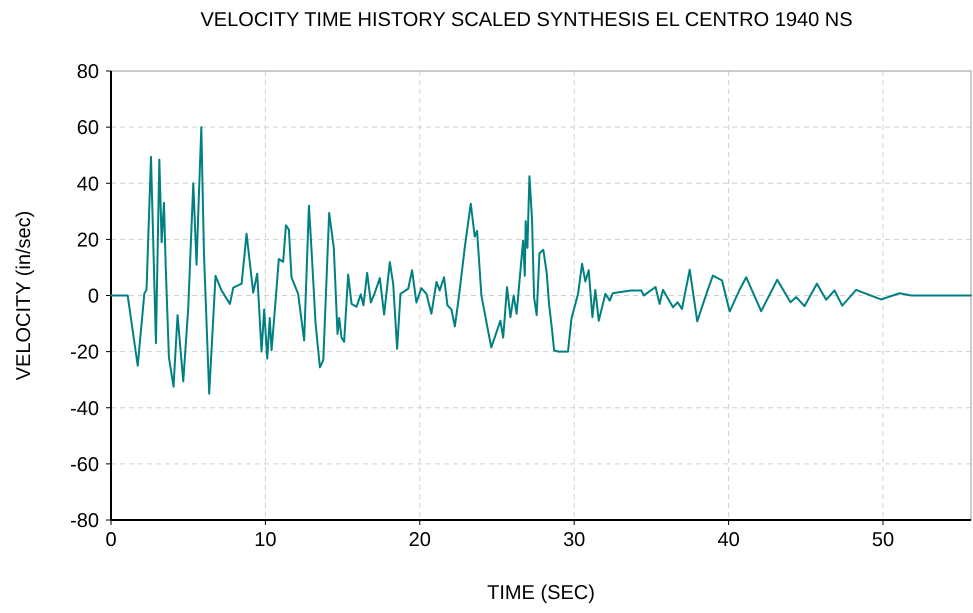  Describe the element at coordinates (419, 540) in the screenshot. I see `x-tick-label: 20` at that location.